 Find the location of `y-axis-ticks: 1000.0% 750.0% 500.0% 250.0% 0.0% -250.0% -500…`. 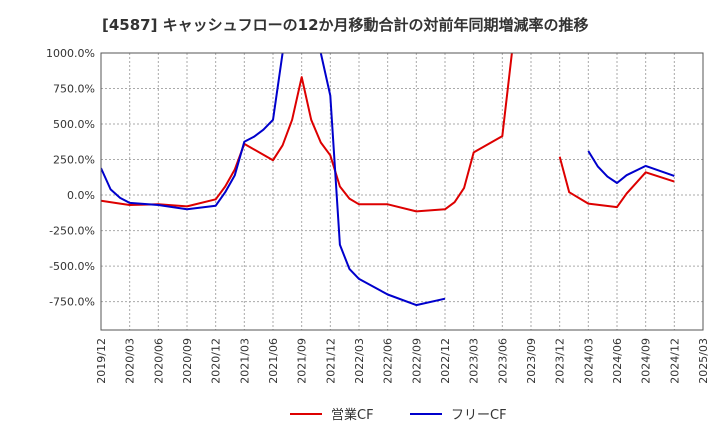

y-axis-ticks: 1000.0% 750.0% 500.0% 250.0% 0.0% -250.0% -500… is located at coordinates (70, 178).